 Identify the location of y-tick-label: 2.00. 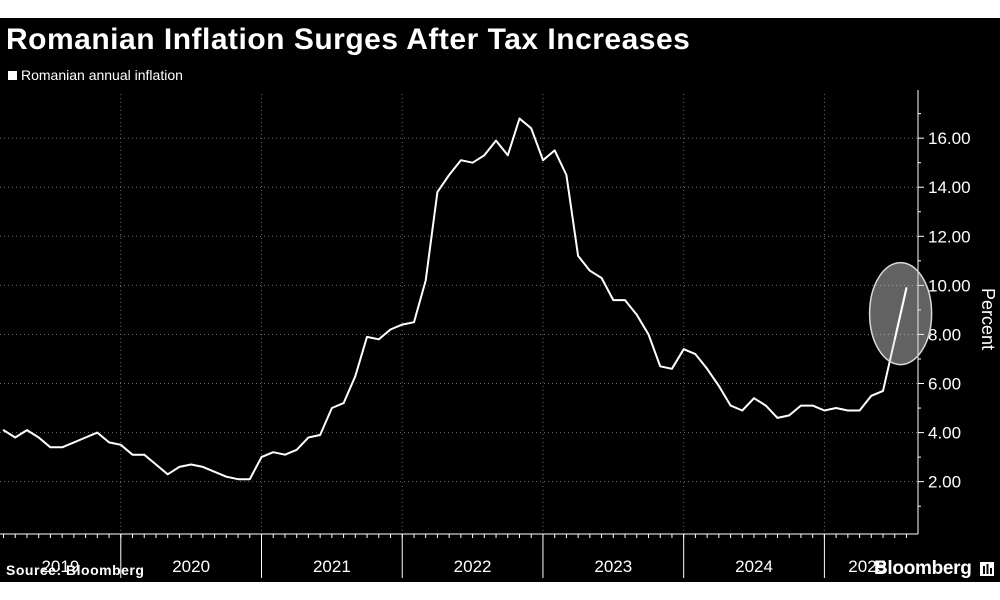
(944, 482).